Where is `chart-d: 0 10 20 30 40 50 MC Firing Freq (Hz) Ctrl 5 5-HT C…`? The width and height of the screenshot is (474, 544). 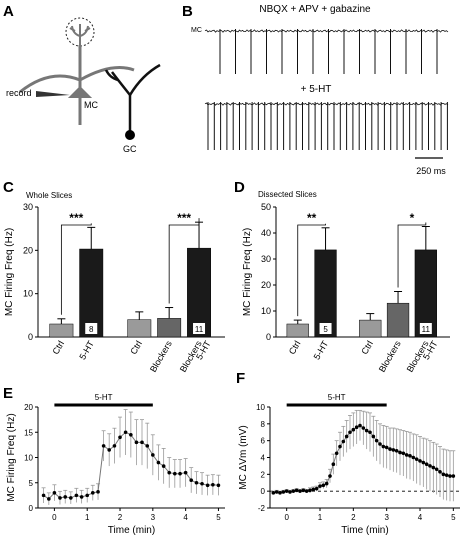
chart-d: 0 10 20 30 40 50 MC Firing Freq (Hz) Ctrl 5 5-HT C… is located at coordinates (346, 288).